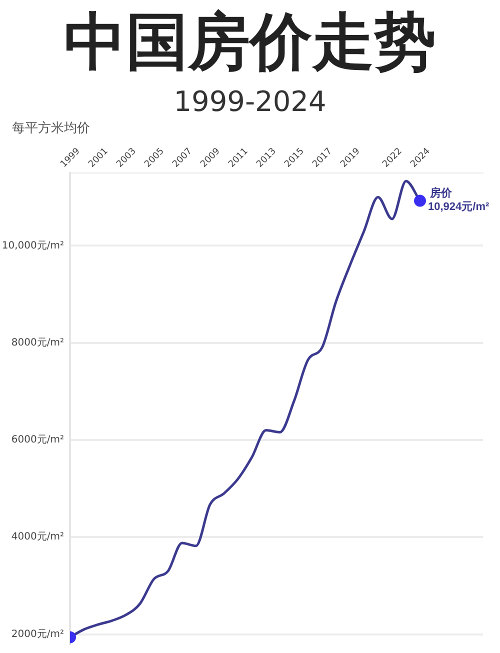  Describe the element at coordinates (459, 206) in the screenshot. I see `data-label: 10,924元/m²` at that location.